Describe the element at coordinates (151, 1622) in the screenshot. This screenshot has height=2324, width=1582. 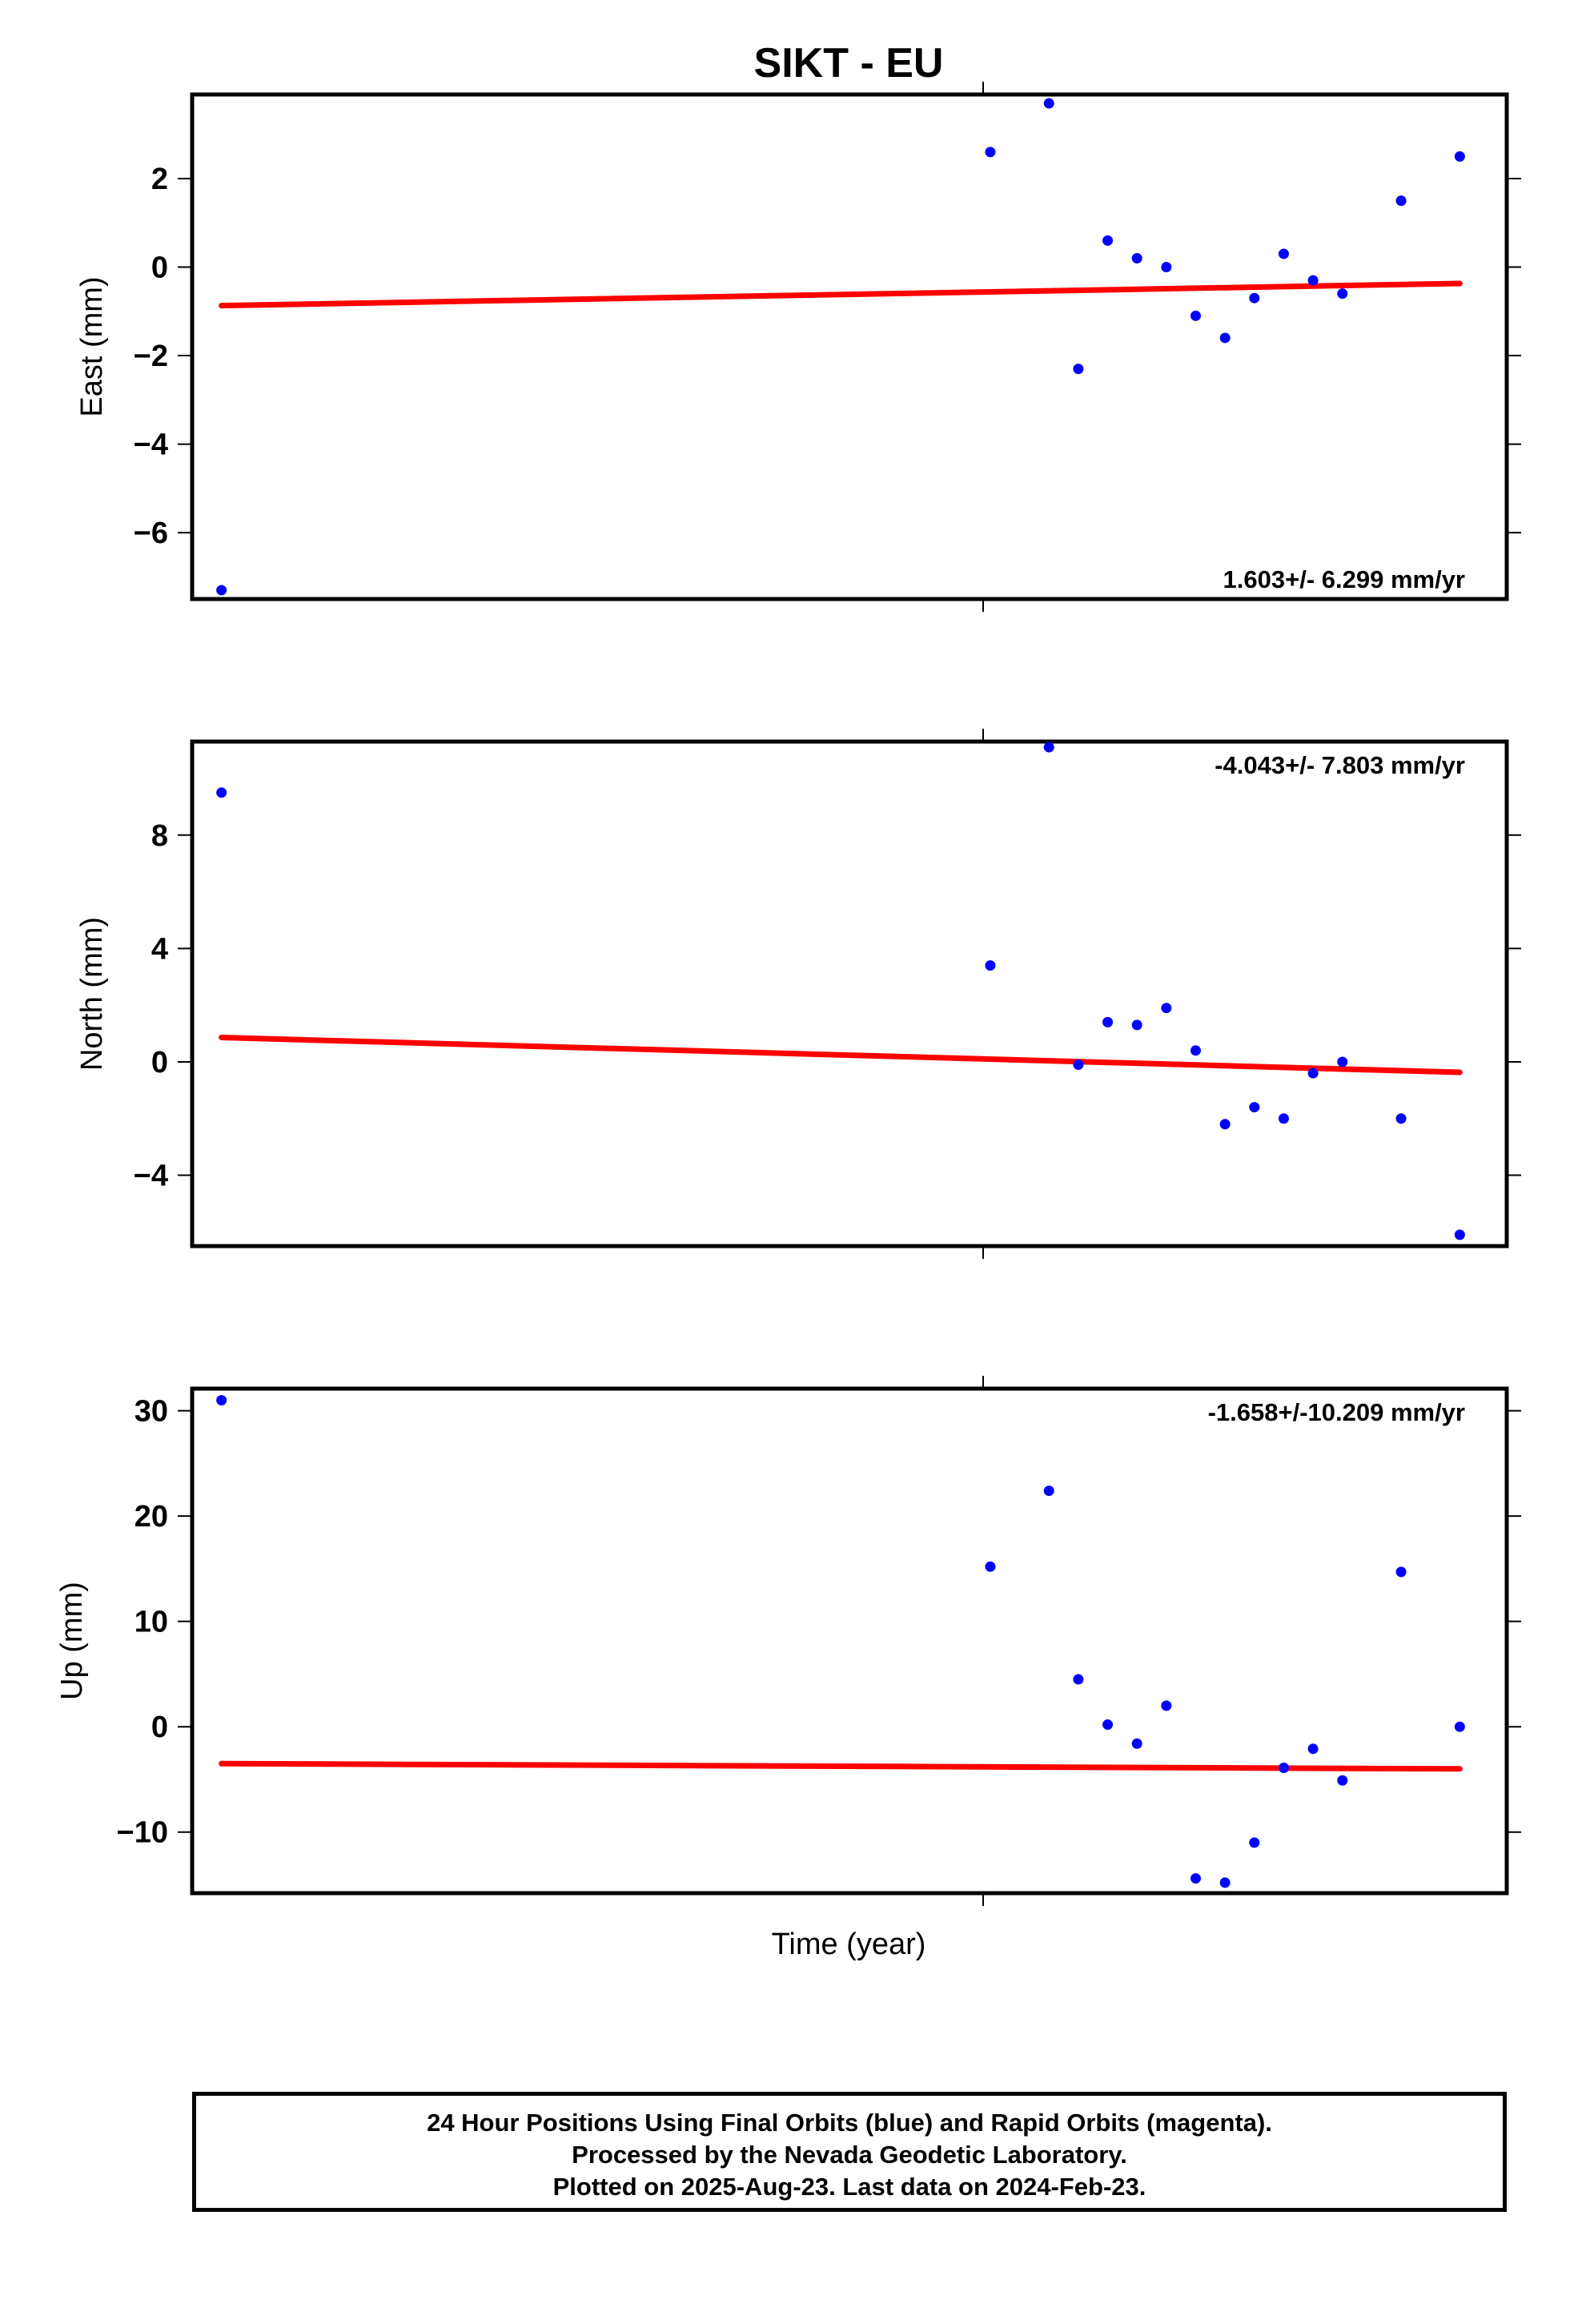
I see `up-y-tick-label: 10` at that location.